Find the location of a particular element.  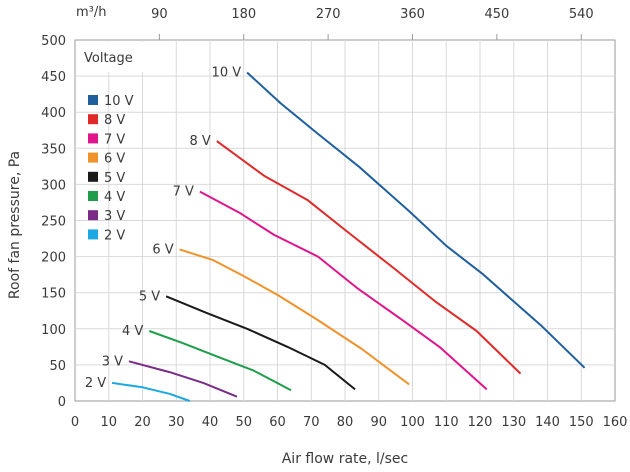

curve-label: 4 V is located at coordinates (132, 331).